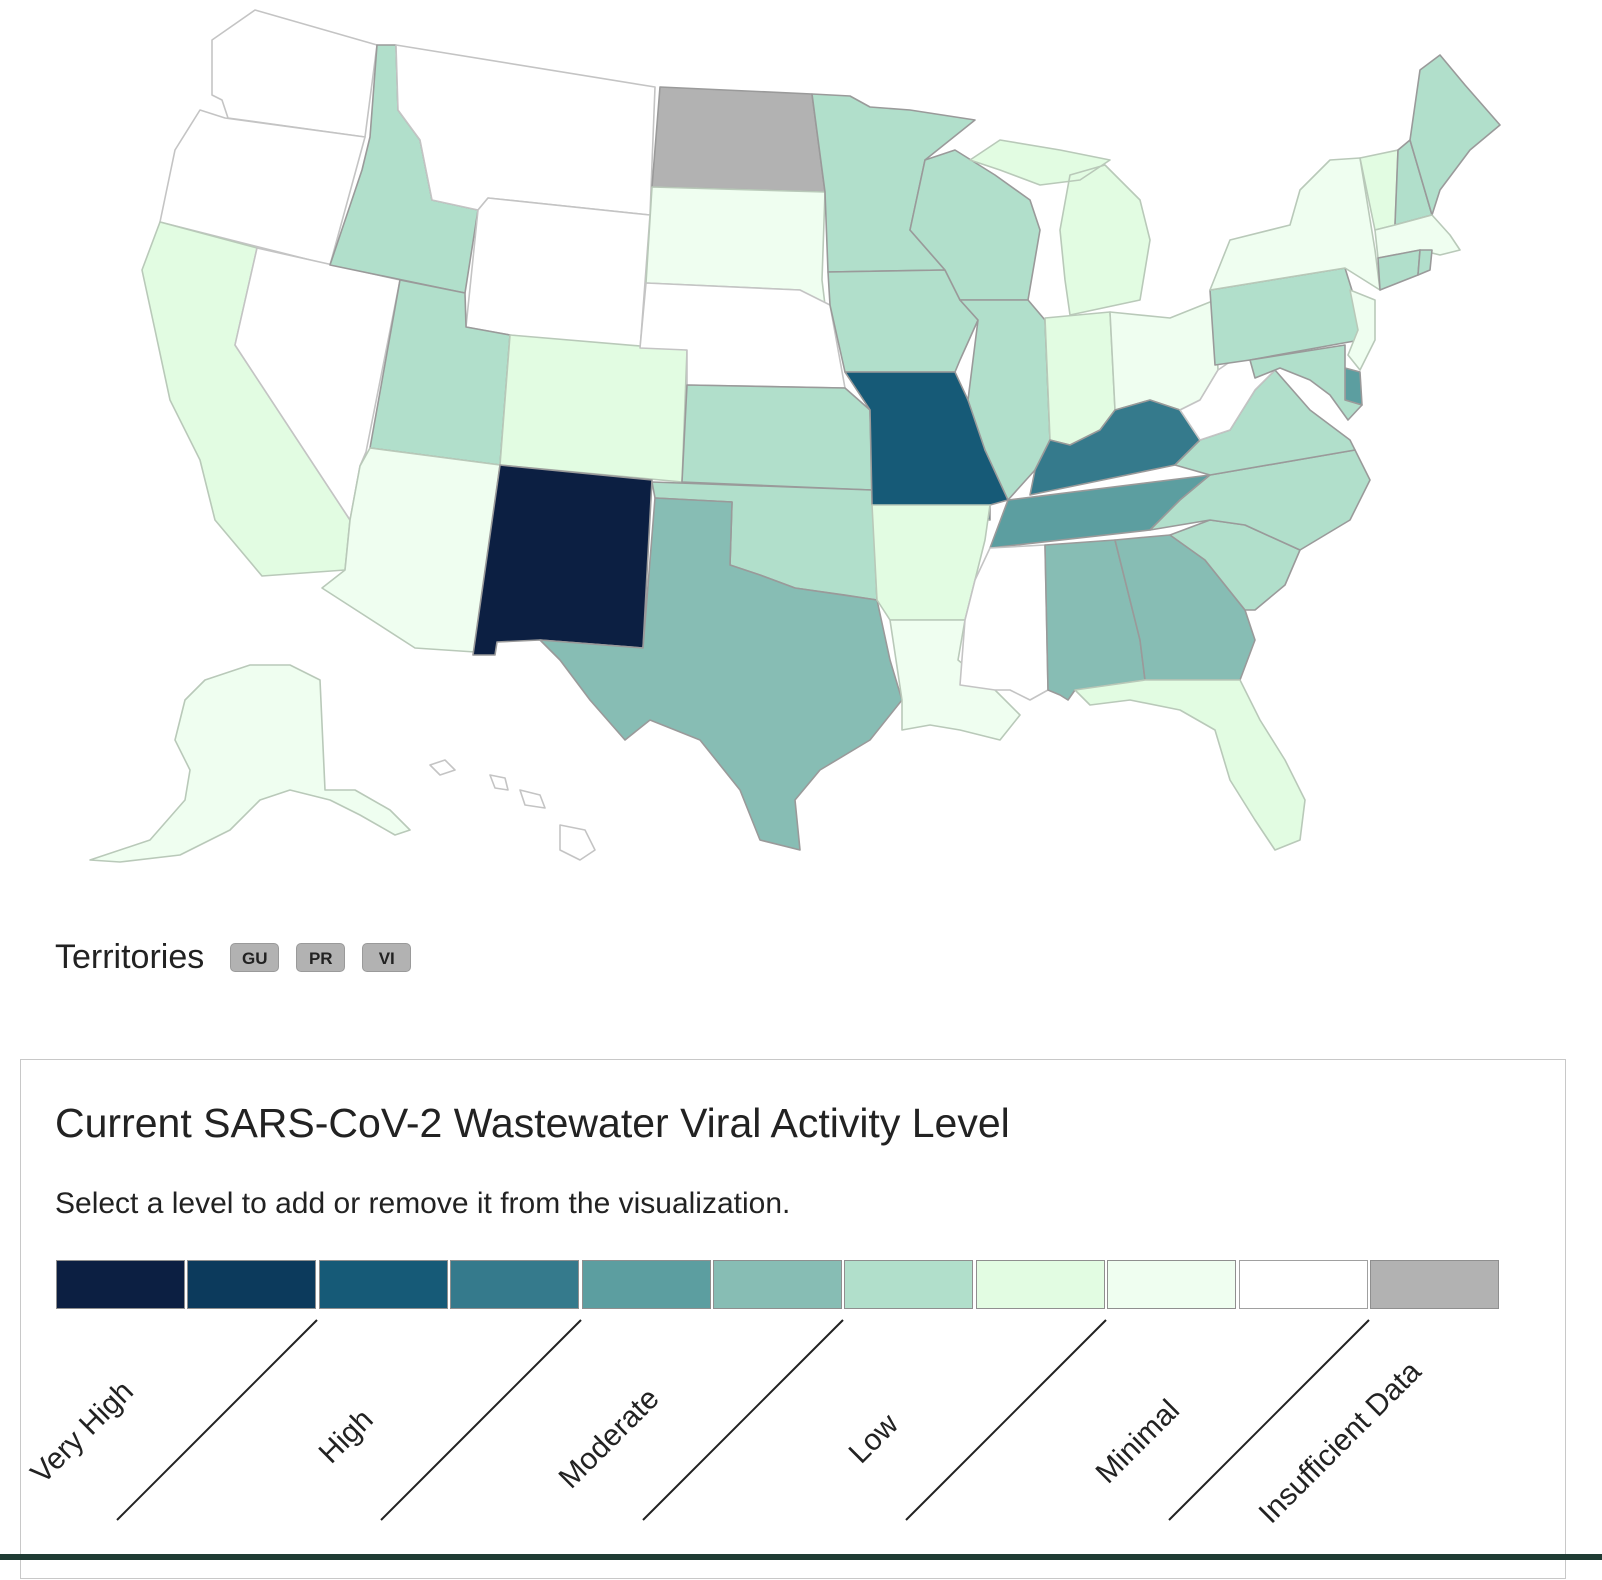 The width and height of the screenshot is (1602, 1580). I want to click on state-oh, so click(1164, 355).